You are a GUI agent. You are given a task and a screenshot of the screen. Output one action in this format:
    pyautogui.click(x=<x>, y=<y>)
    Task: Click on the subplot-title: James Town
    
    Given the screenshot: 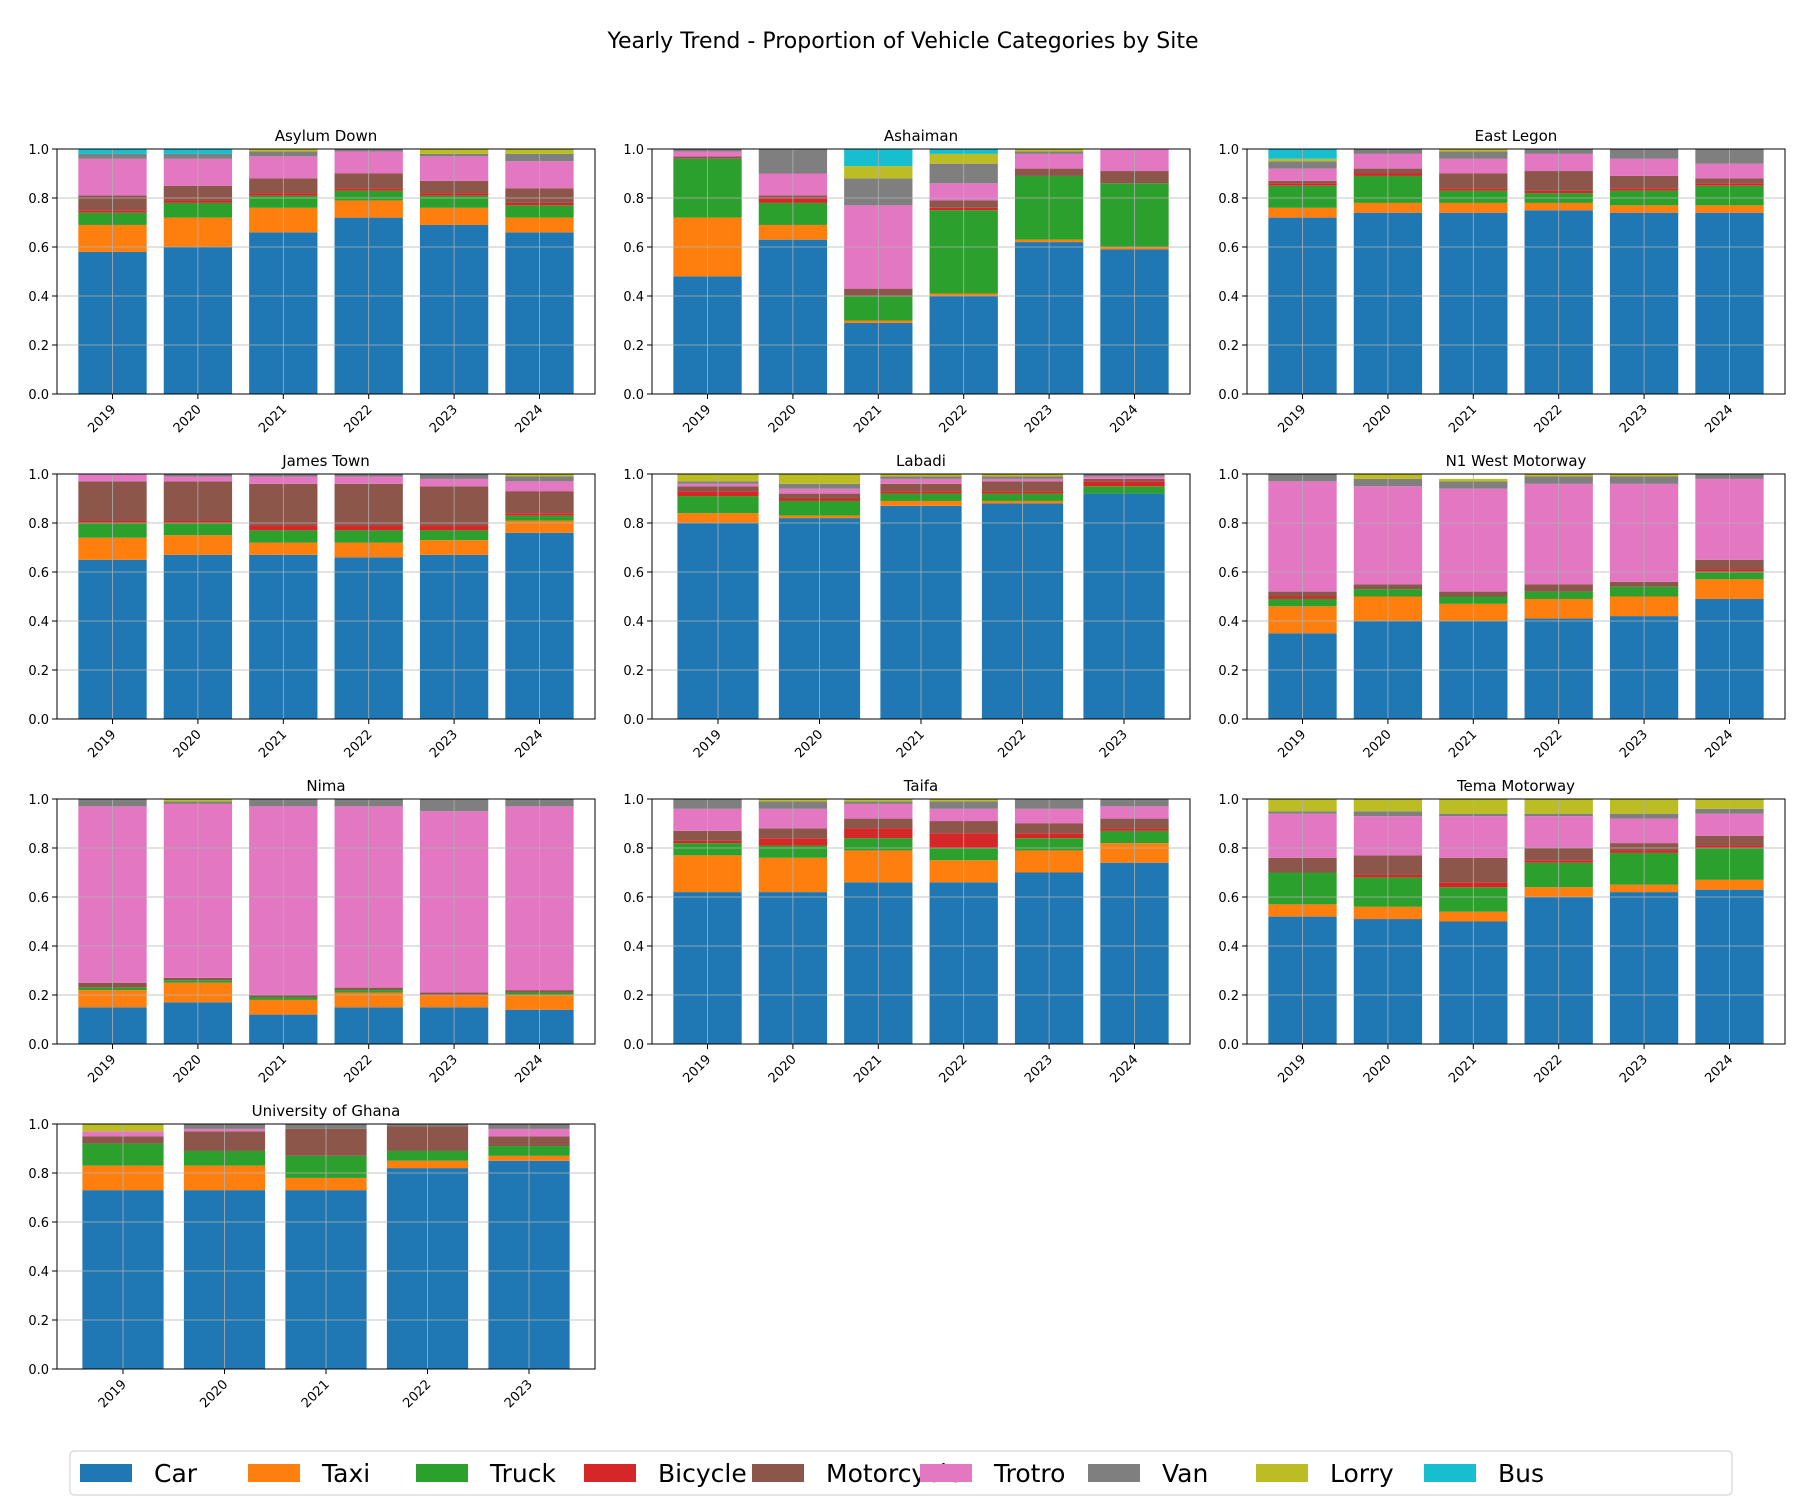 What is the action you would take?
    pyautogui.click(x=325, y=461)
    